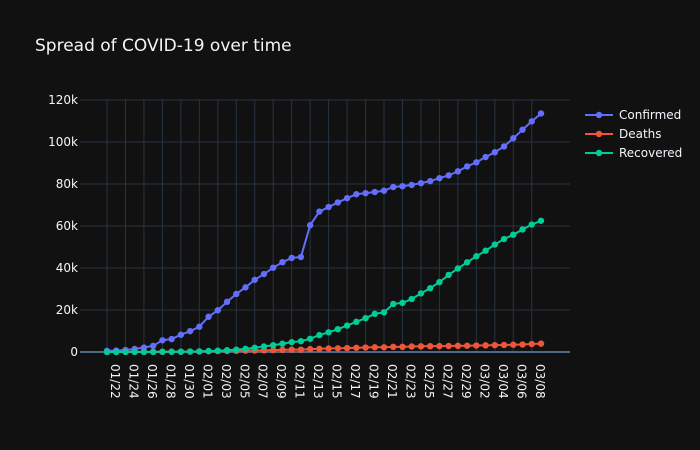 The height and width of the screenshot is (450, 700). Describe the element at coordinates (163, 46) in the screenshot. I see `chart-title: Spread of COVID-19 over time` at that location.